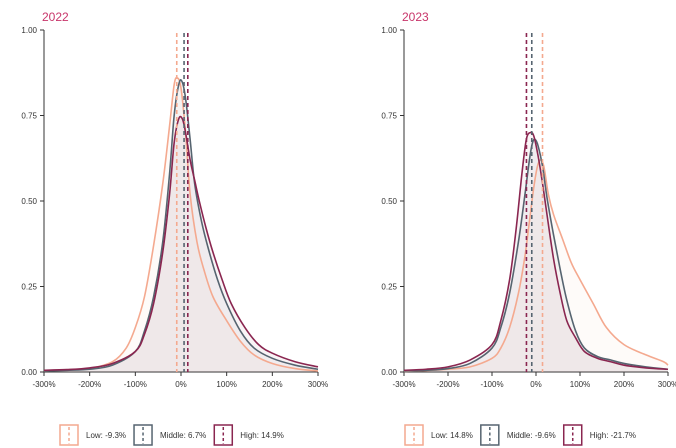 This screenshot has width=676, height=448. I want to click on legend-item-low: Low: 14.8%, so click(438, 435).